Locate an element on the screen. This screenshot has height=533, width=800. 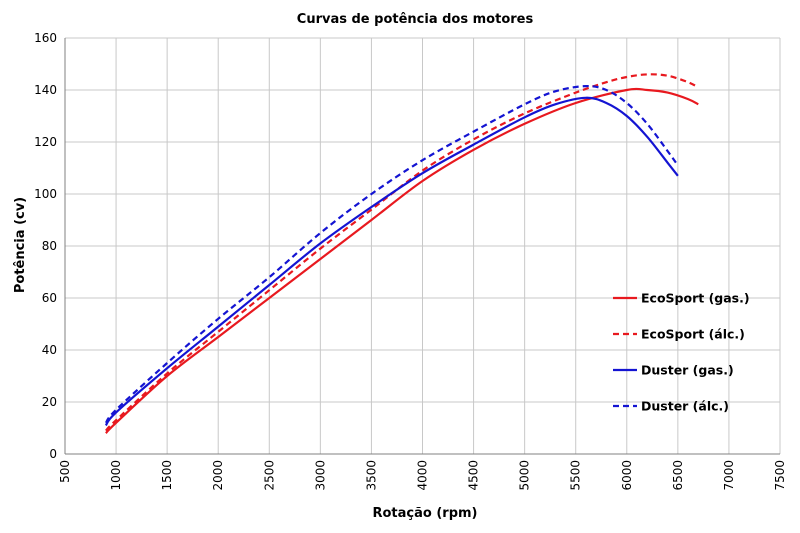
x-tick-label: 1000 is located at coordinates (116, 475).